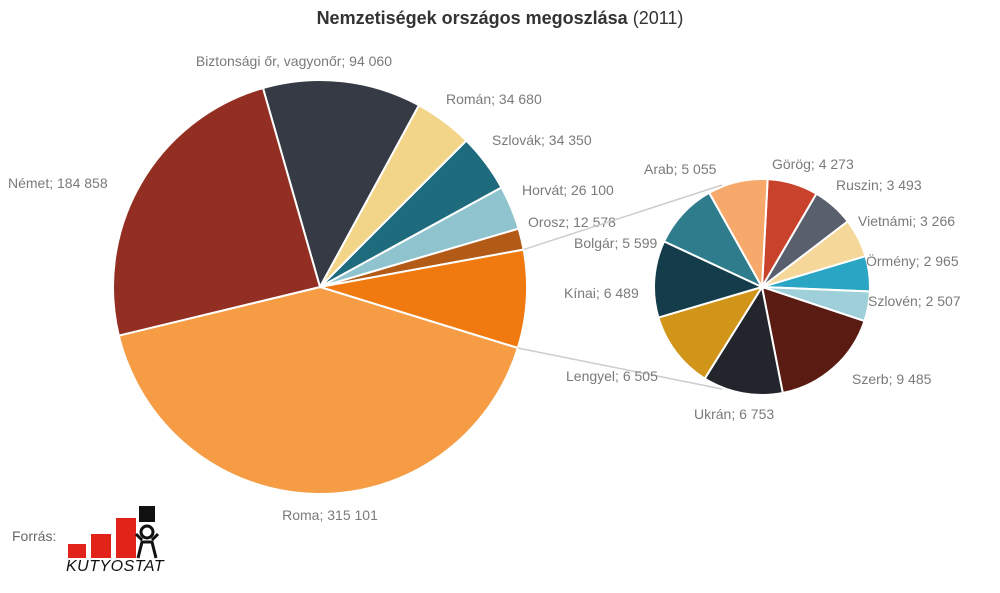  I want to click on chart-title-year: (2011), so click(658, 18).